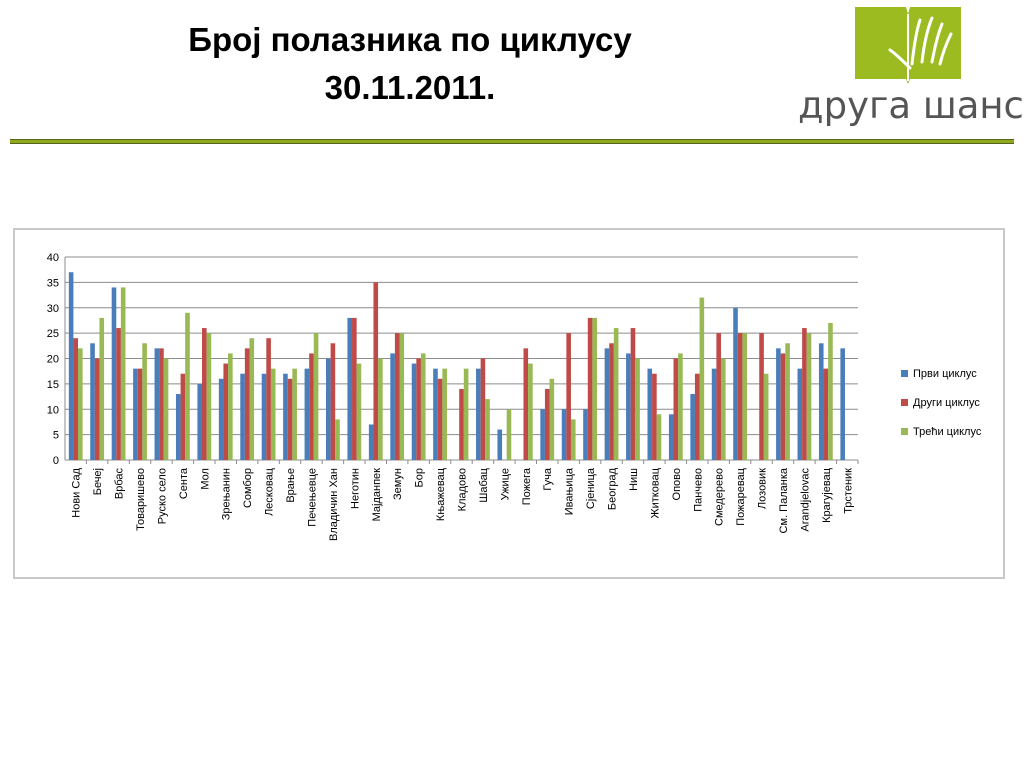 This screenshot has width=1024, height=768. What do you see at coordinates (945, 374) in the screenshot?
I see `legend-label: Први циклус` at bounding box center [945, 374].